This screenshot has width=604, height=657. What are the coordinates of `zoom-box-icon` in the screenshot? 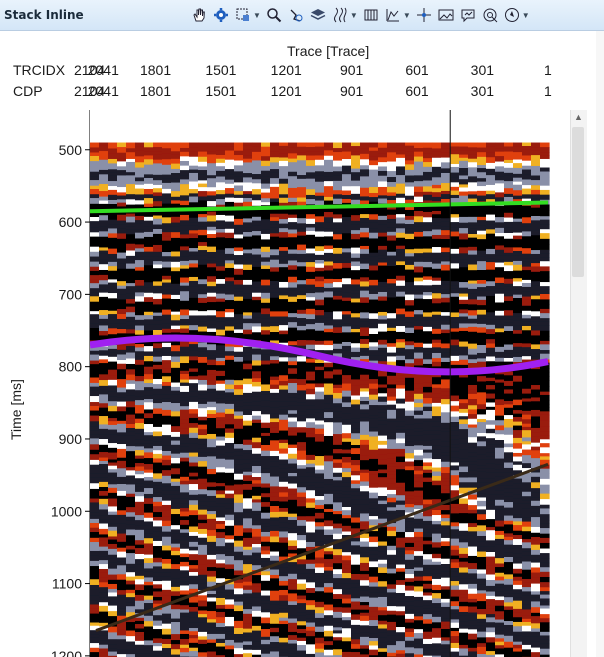 It's located at (243, 15).